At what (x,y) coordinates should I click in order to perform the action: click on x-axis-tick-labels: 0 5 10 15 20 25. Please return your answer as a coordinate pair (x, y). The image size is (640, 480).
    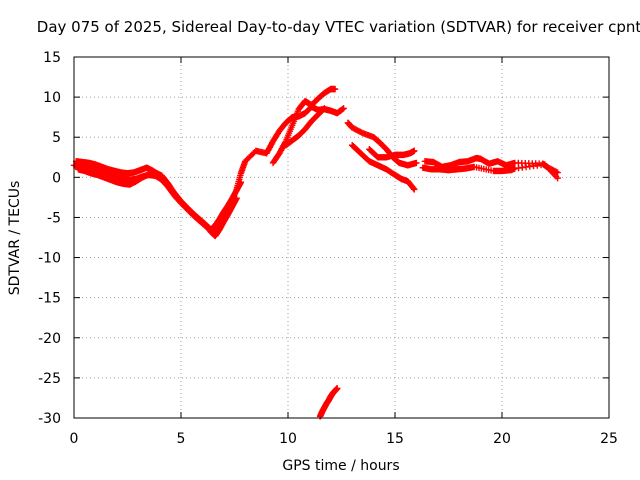
    Looking at the image, I should click on (344, 439).